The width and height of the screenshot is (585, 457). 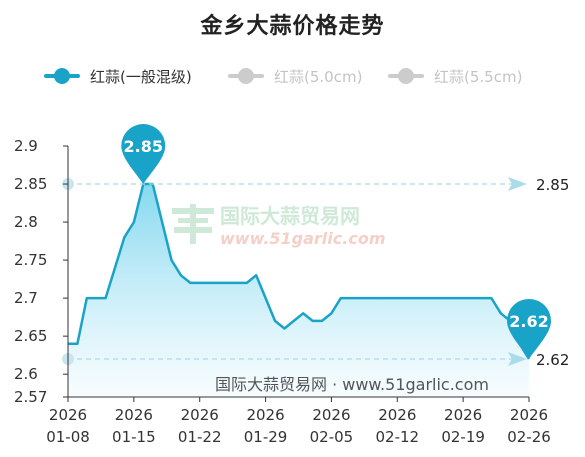 I want to click on y-tick-label: 2.6, so click(x=26, y=374).